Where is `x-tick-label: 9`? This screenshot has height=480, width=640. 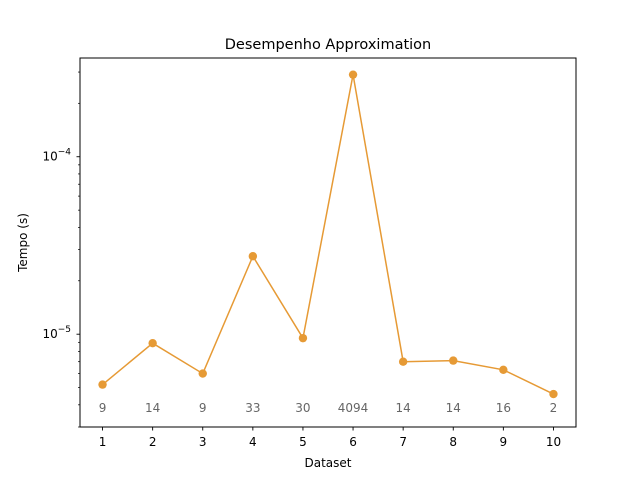 x-tick-label: 9 is located at coordinates (504, 442).